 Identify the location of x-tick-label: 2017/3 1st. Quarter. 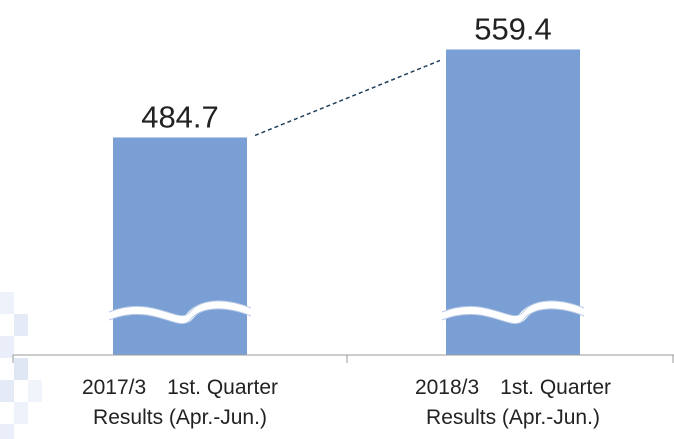
(180, 387).